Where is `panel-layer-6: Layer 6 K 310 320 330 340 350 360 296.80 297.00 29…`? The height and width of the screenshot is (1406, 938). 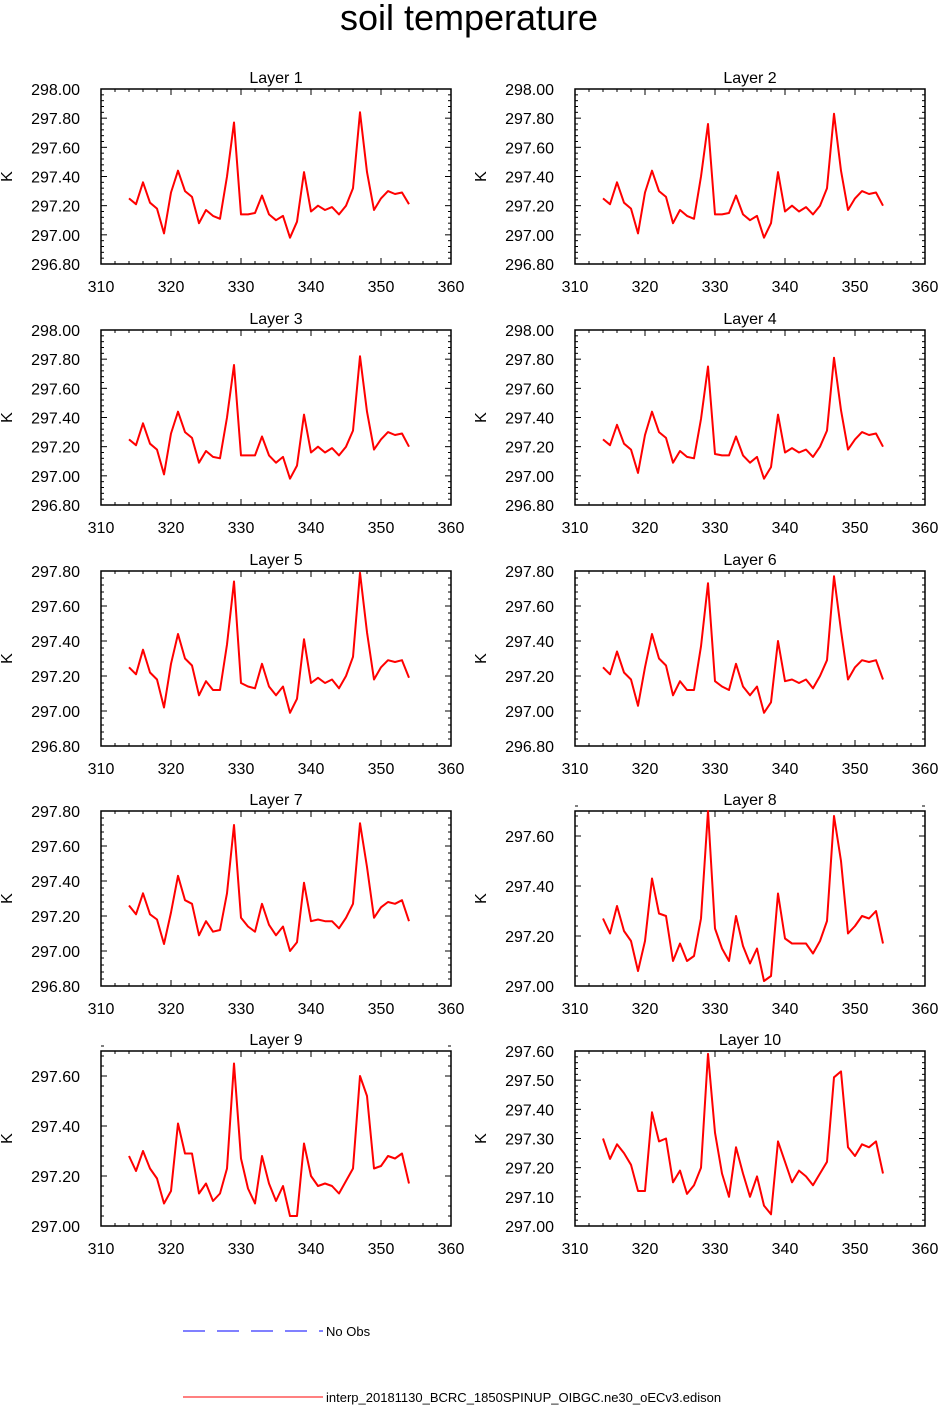
panel-layer-6: Layer 6 K 310 320 330 340 350 360 296.80 297.00 29… is located at coordinates (705, 665).